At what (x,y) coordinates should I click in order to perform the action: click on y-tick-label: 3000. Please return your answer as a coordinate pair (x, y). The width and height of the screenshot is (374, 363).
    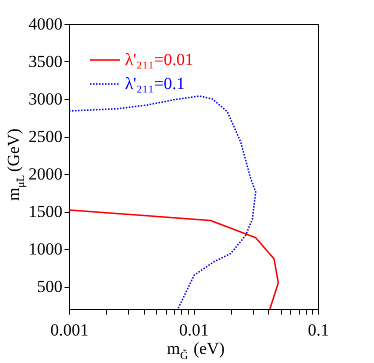
    Looking at the image, I should click on (45, 99).